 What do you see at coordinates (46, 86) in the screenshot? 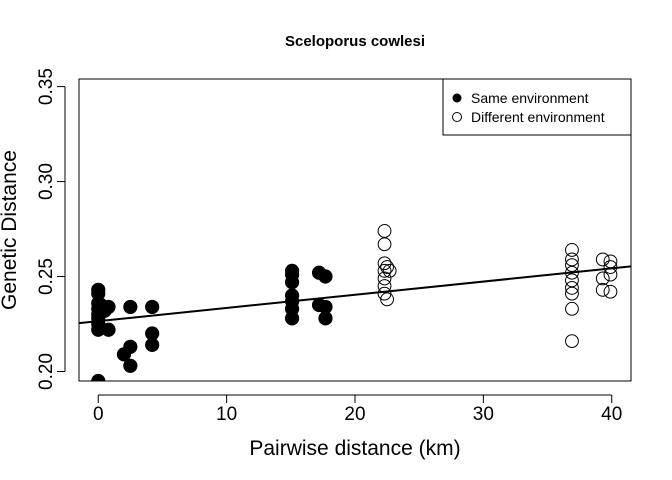
I see `y-tick-label: 0.35` at bounding box center [46, 86].